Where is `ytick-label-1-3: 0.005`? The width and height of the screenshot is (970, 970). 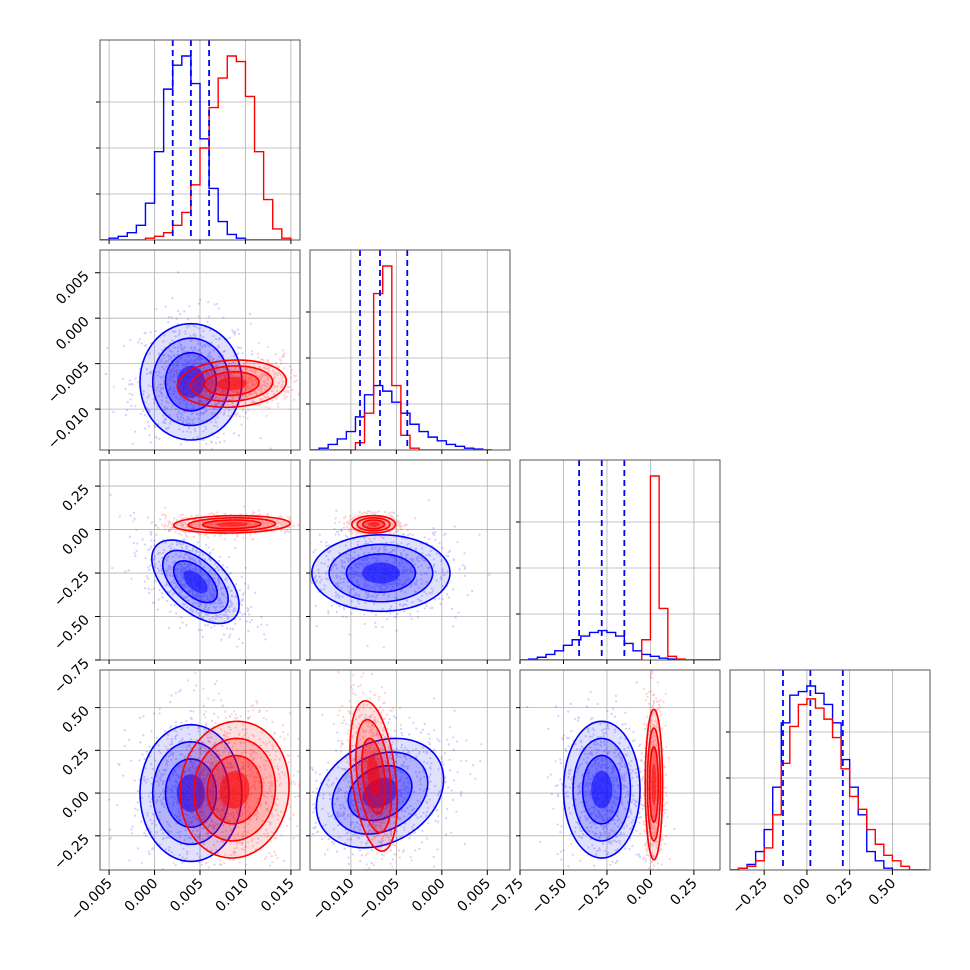
ytick-label-1-3: 0.005 is located at coordinates (73, 288).